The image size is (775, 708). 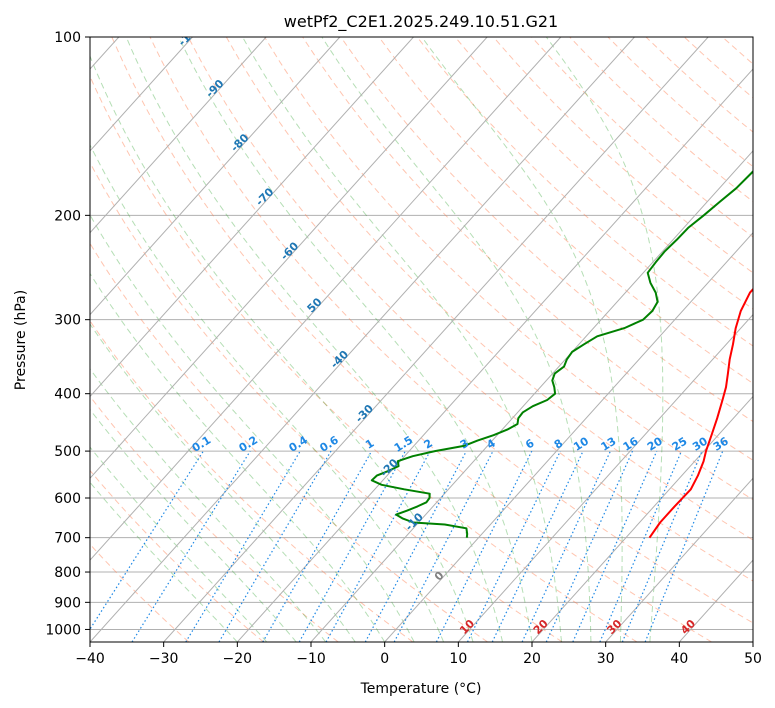 What do you see at coordinates (530, 443) in the screenshot?
I see `mixing-ratio-label: 6` at bounding box center [530, 443].